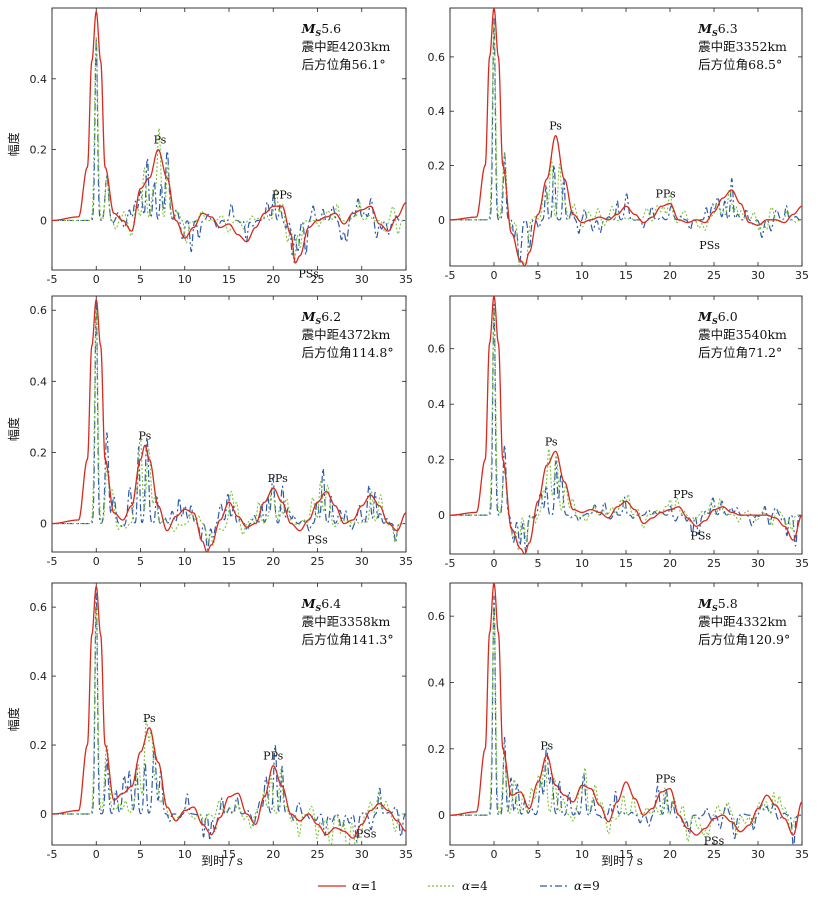 The image size is (818, 904). Describe the element at coordinates (13, 429) in the screenshot. I see `y-axis-label: 幅度` at that location.